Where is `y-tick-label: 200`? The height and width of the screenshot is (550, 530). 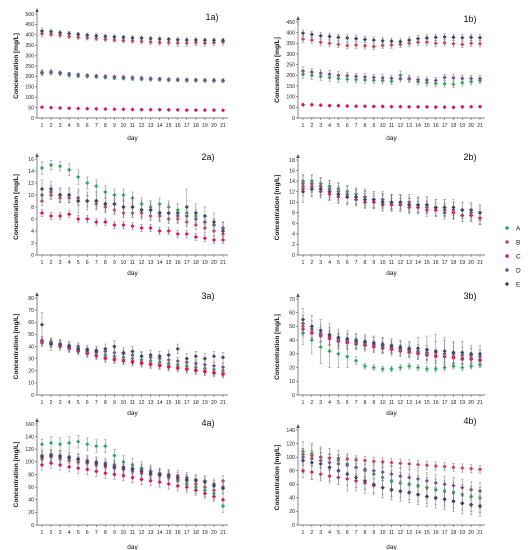
y-tick-label: 200 is located at coordinates (29, 77).